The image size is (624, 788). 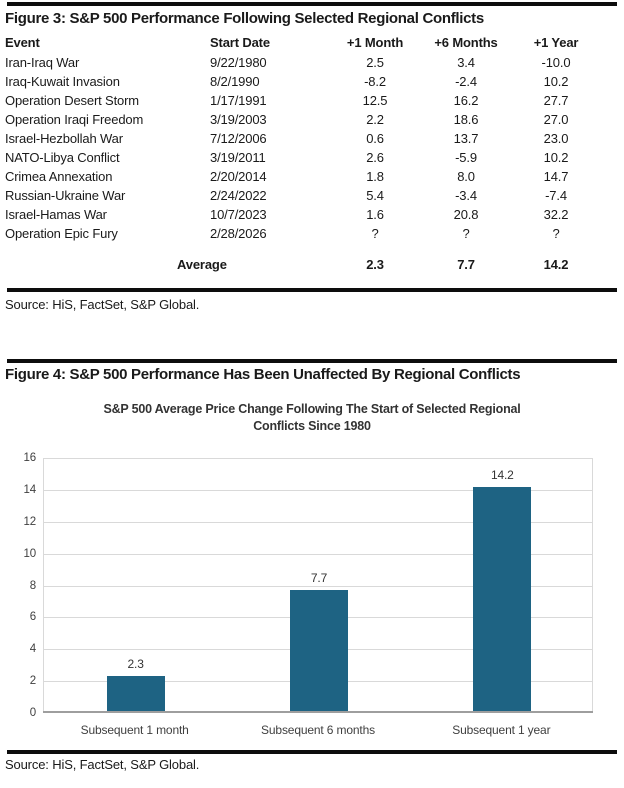 I want to click on cell-m6: 3.4, so click(x=466, y=62).